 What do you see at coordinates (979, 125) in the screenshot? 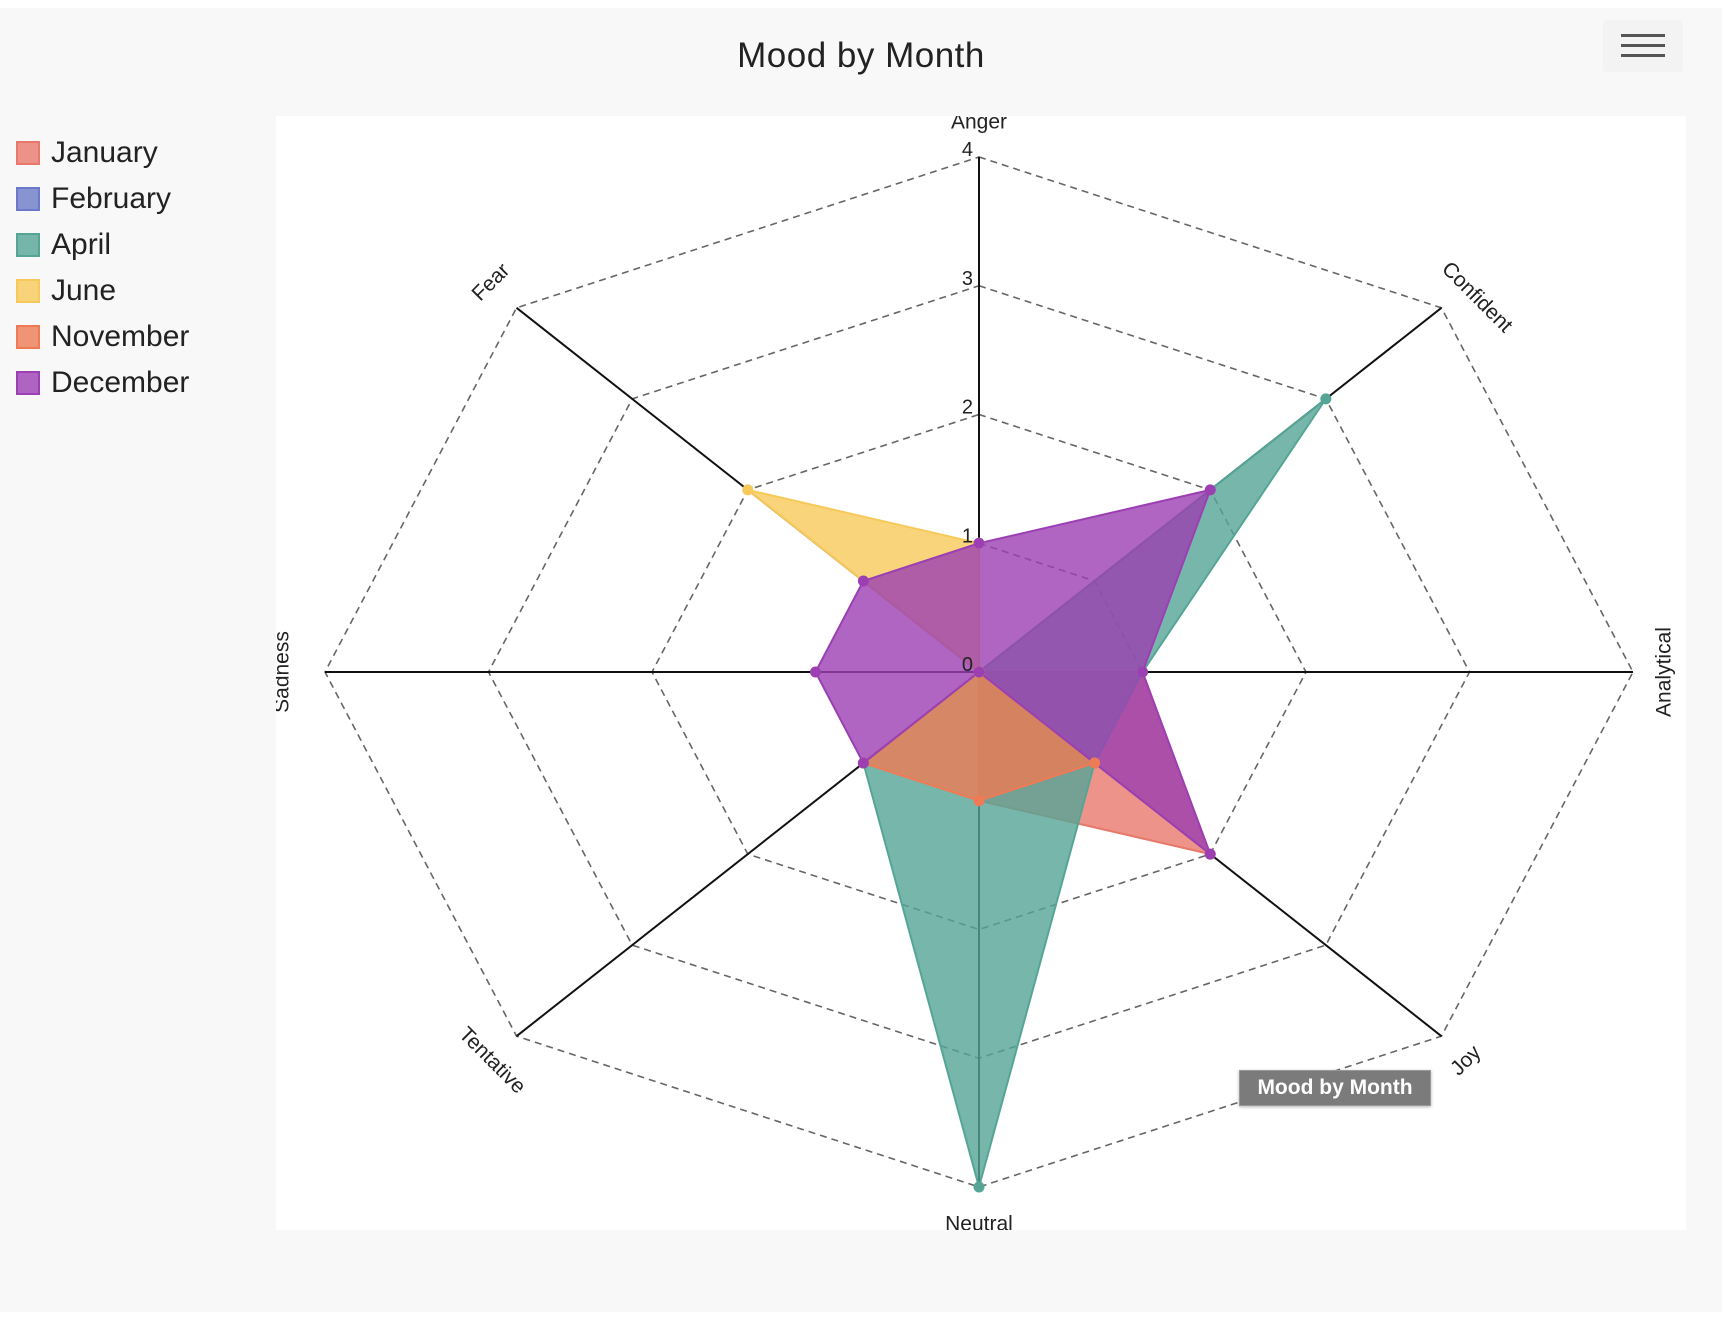
I see `axis-label-anger: Anger` at bounding box center [979, 125].